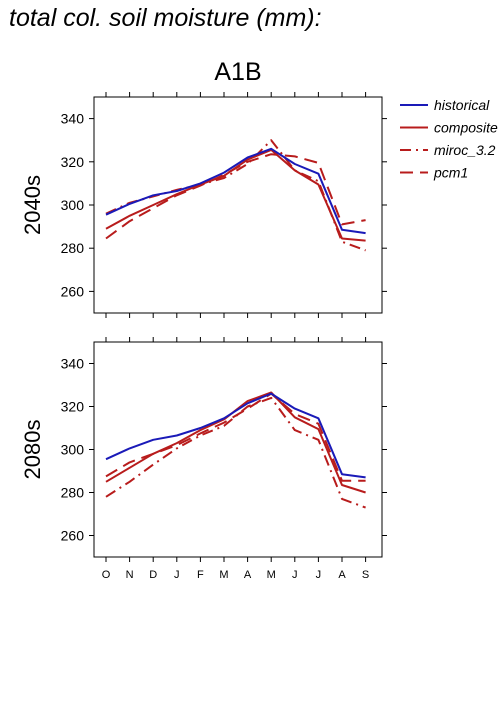 This screenshot has height=709, width=501. What do you see at coordinates (465, 150) in the screenshot?
I see `legend-label: miroc_3.2` at bounding box center [465, 150].